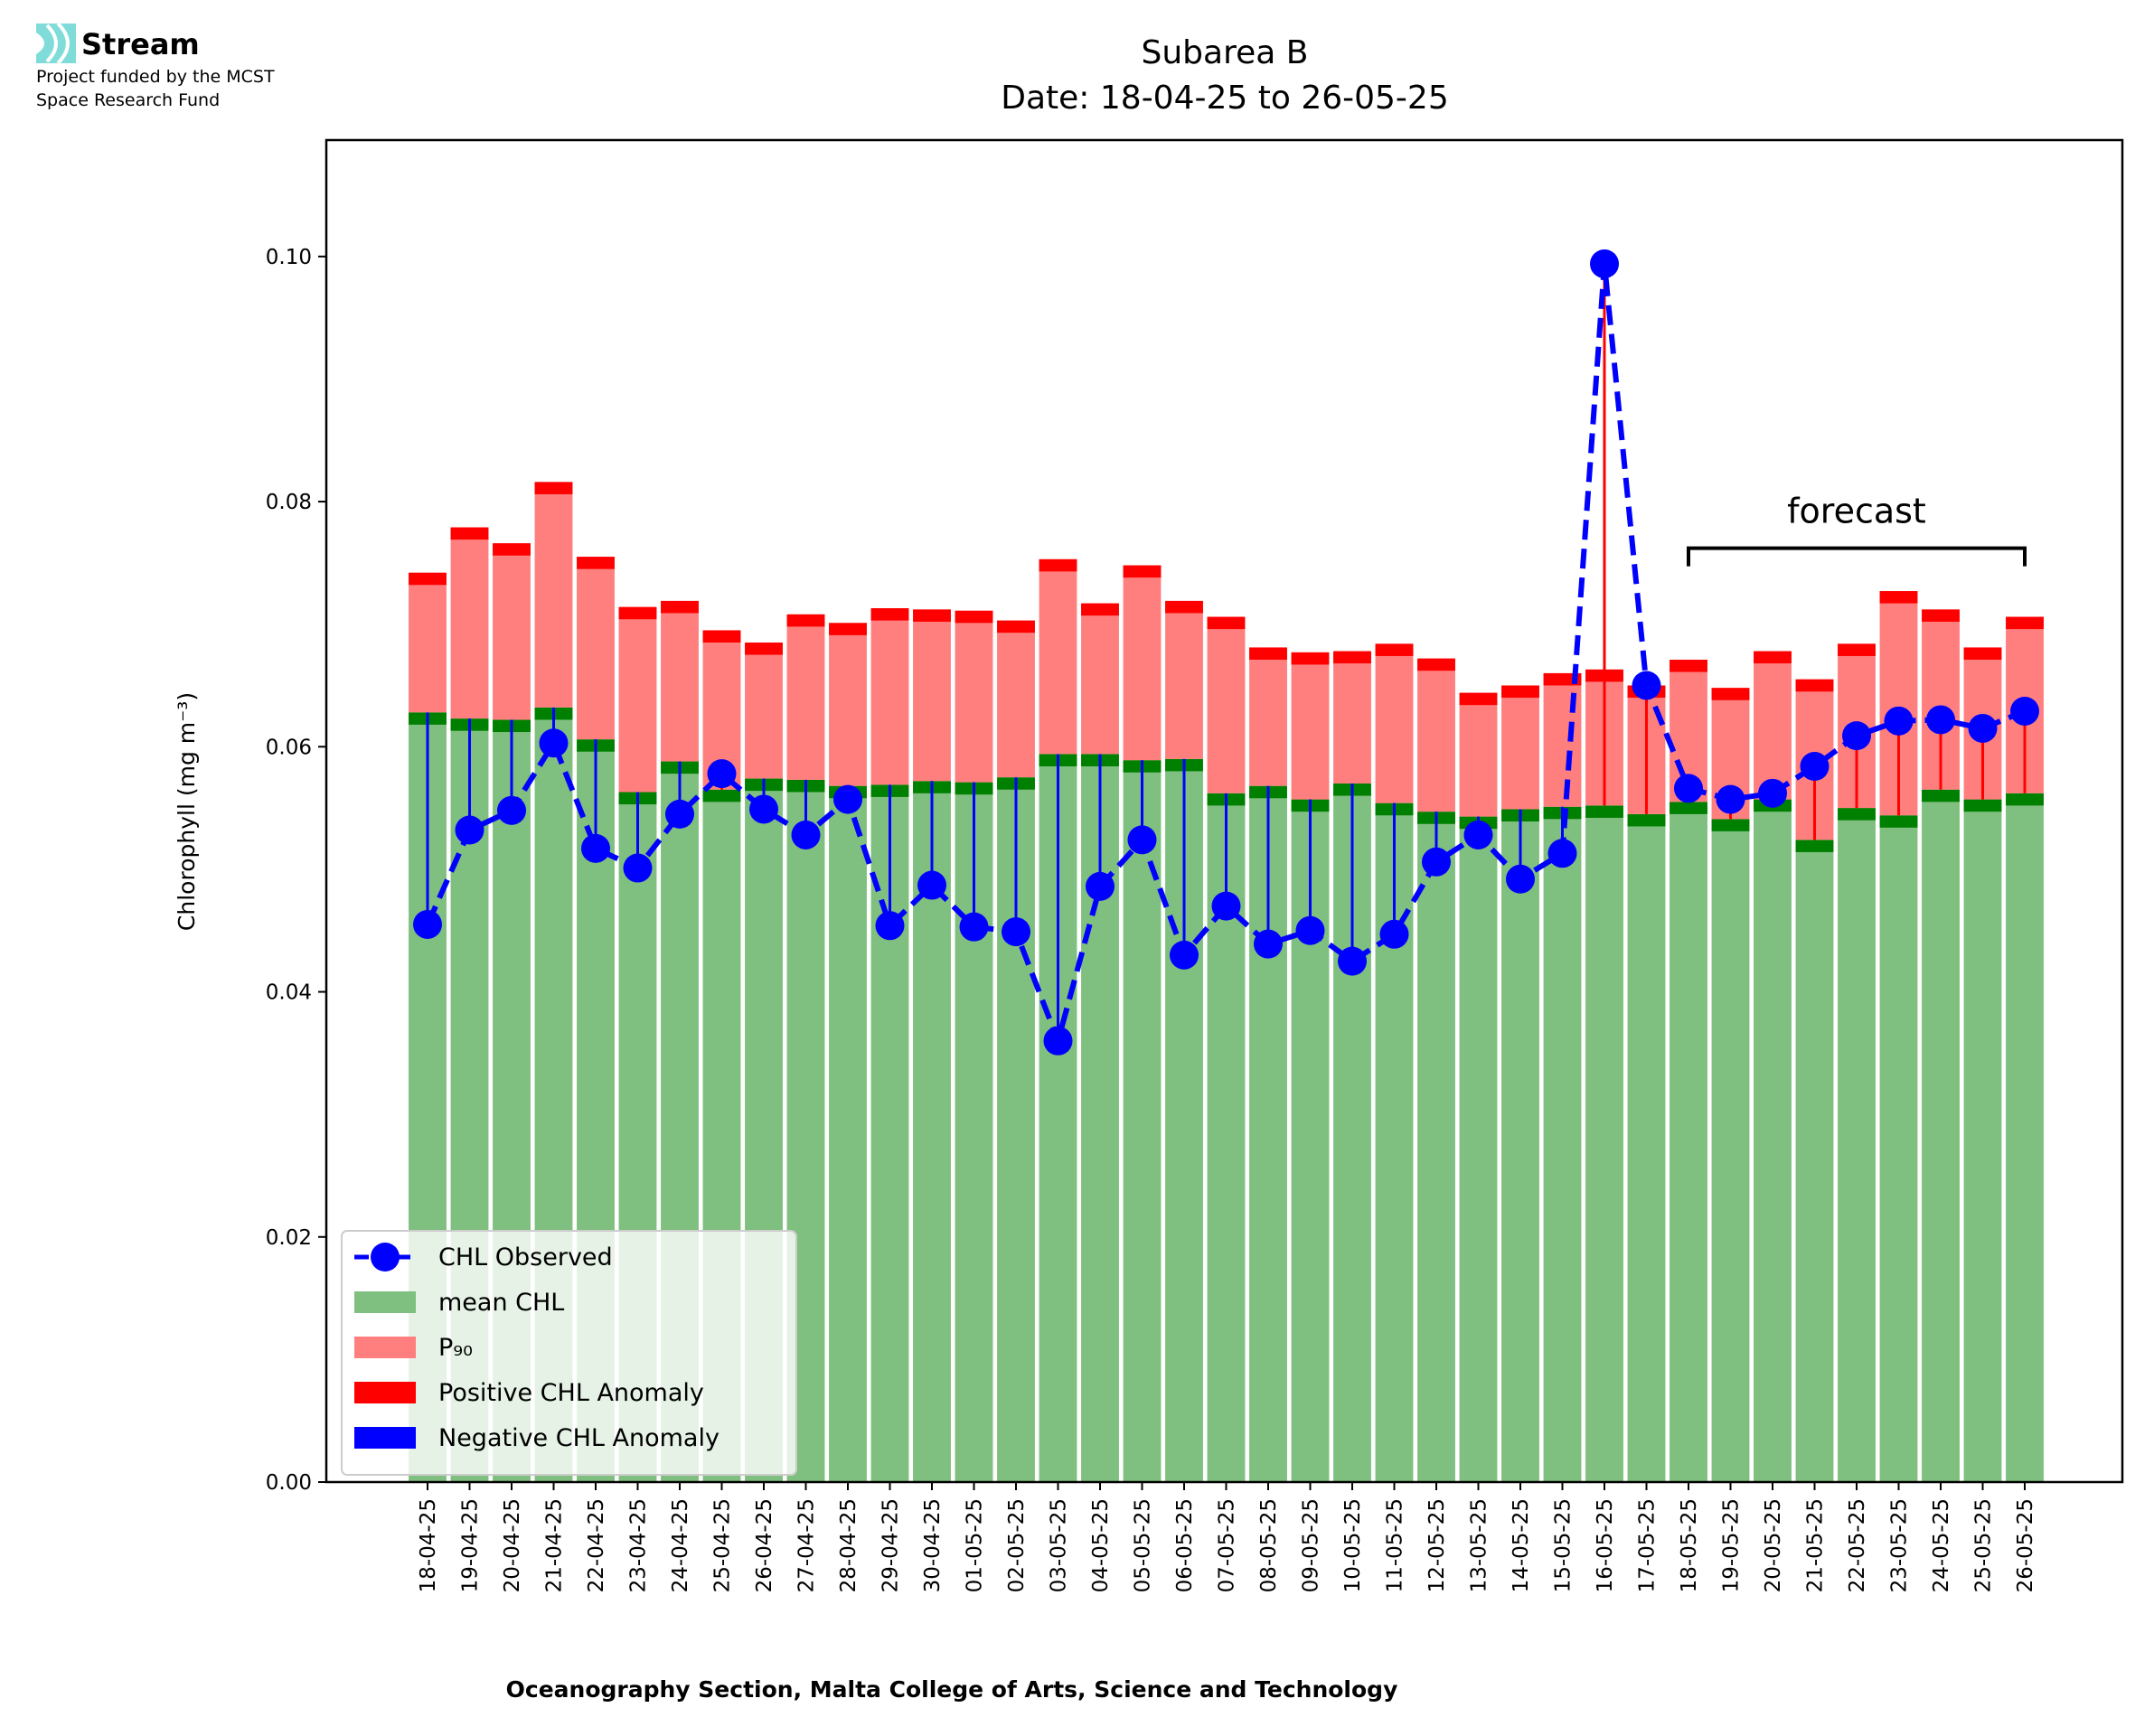 The width and height of the screenshot is (2154, 1736). Describe the element at coordinates (1857, 556) in the screenshot. I see `forecast-bracket` at that location.